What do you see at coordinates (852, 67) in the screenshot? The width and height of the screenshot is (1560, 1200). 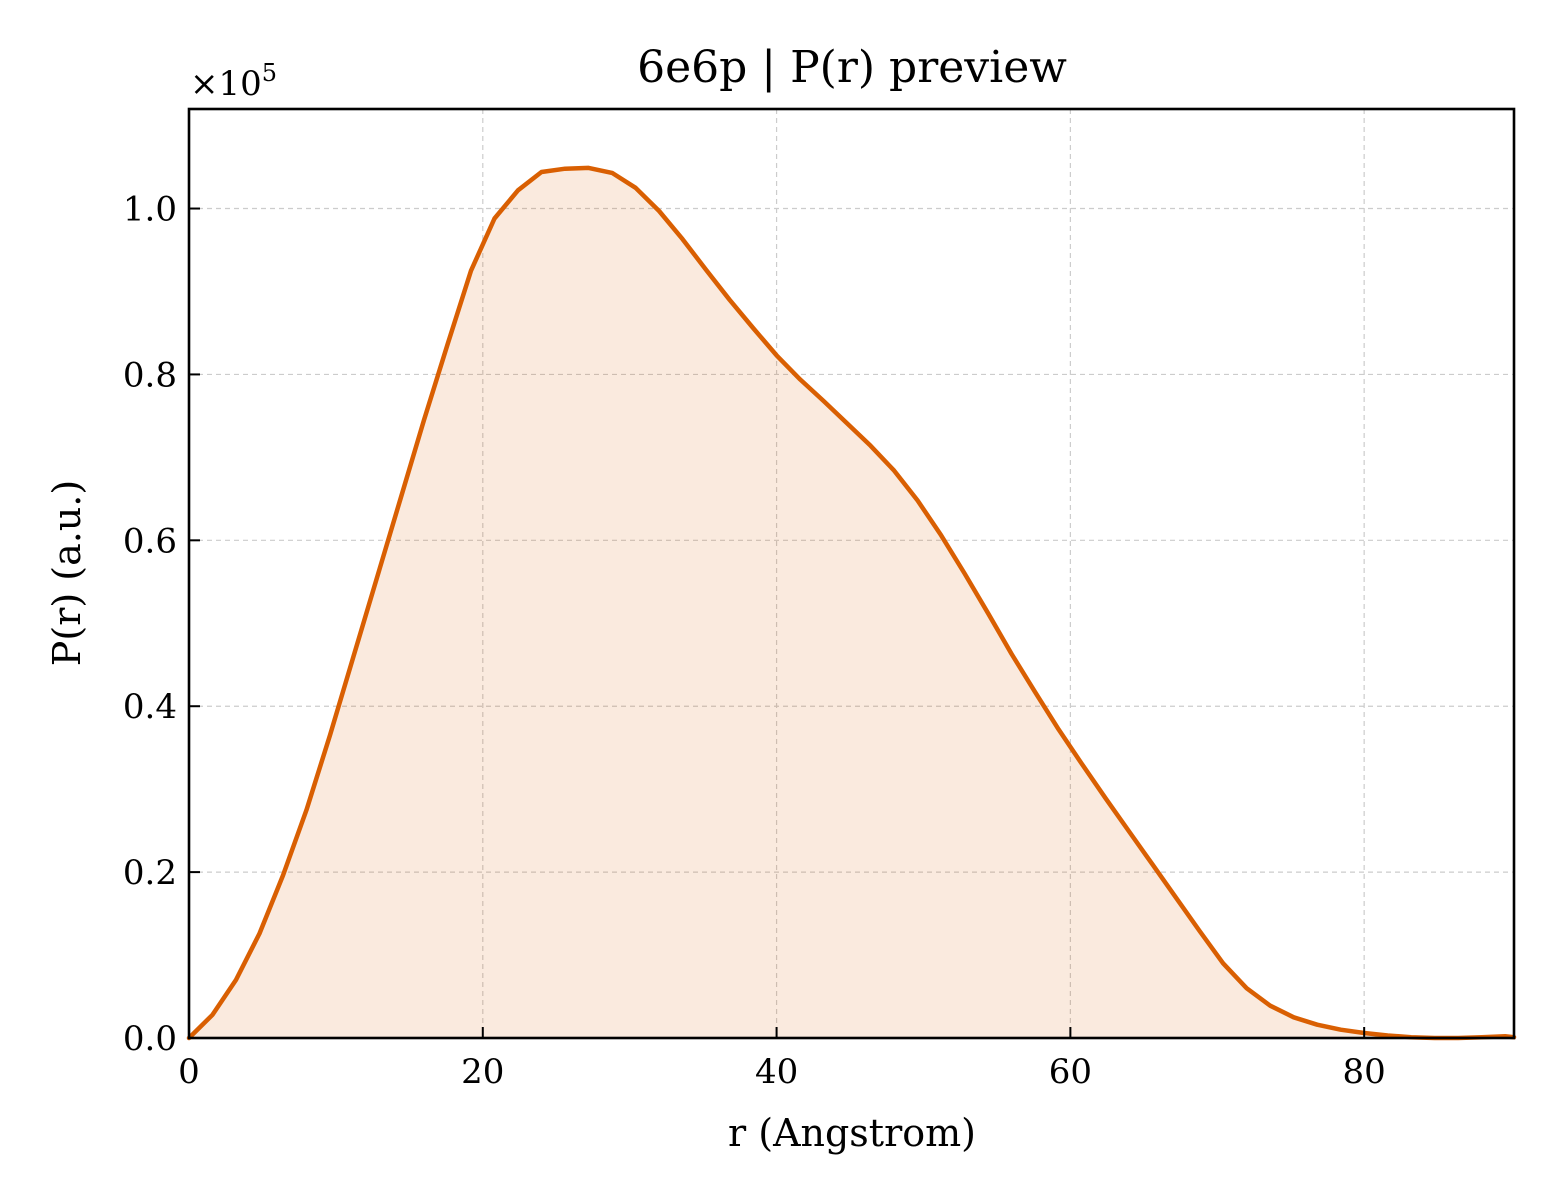 I see `chart-title: 6e6p | P(r) preview` at bounding box center [852, 67].